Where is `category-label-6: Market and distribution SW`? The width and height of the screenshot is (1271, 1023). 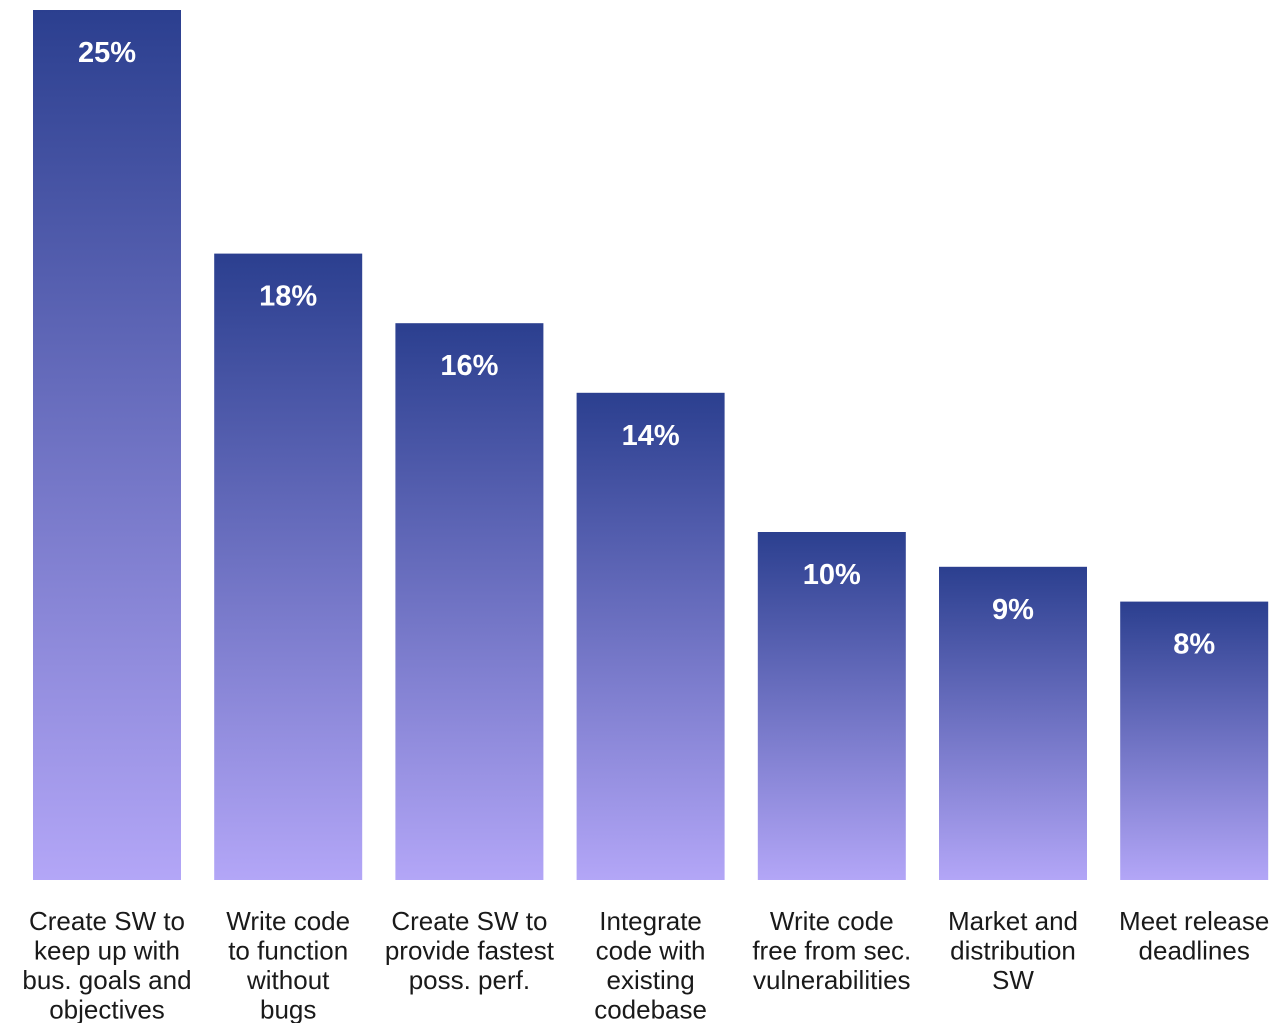
category-label-6: Market and distribution SW is located at coordinates (1013, 950).